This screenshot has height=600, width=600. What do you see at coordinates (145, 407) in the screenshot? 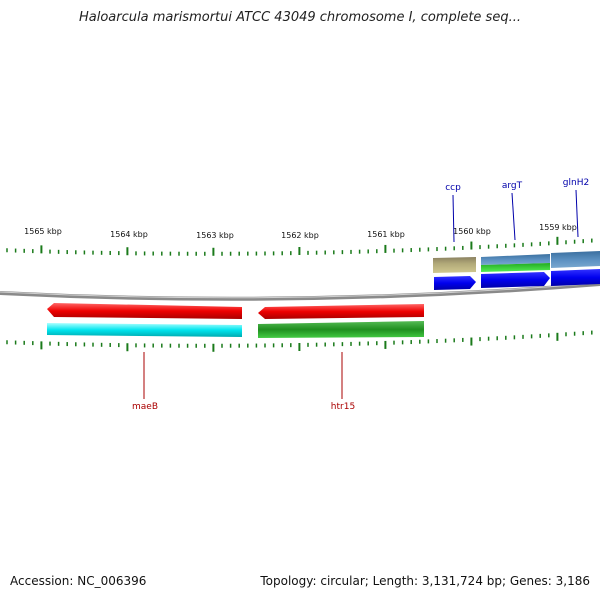
I see `gene-label-maeB-text: maeB` at bounding box center [145, 407].